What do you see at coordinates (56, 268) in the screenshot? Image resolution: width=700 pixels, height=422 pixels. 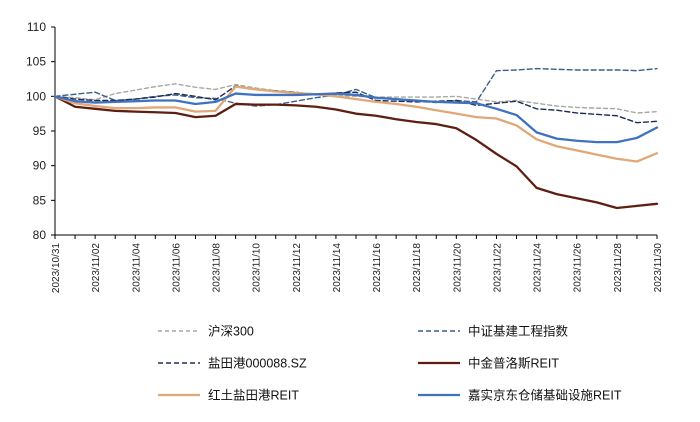 I see `x-tick-label: 2023/10/31` at bounding box center [56, 268].